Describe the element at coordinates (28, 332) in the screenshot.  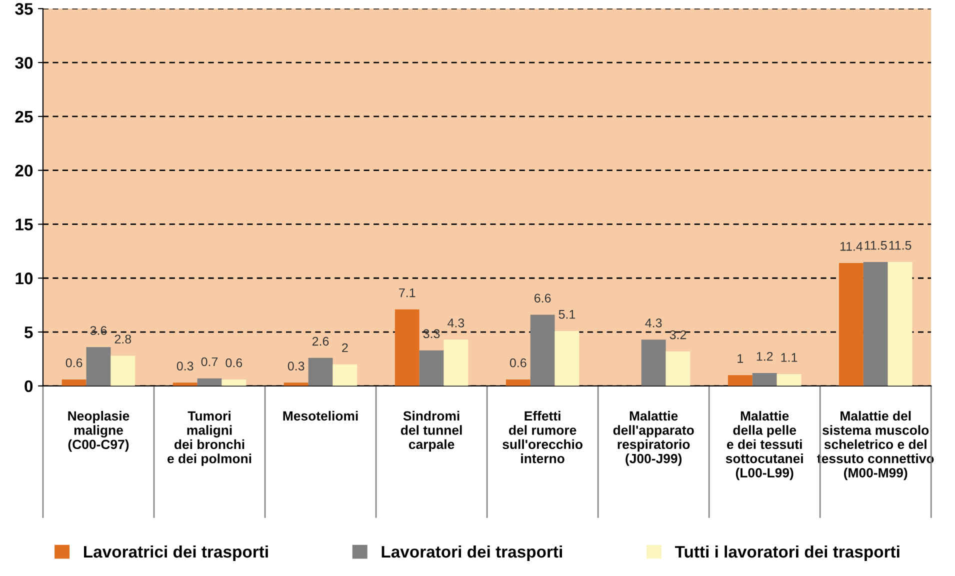
I see `y-tick-label: 5` at that location.